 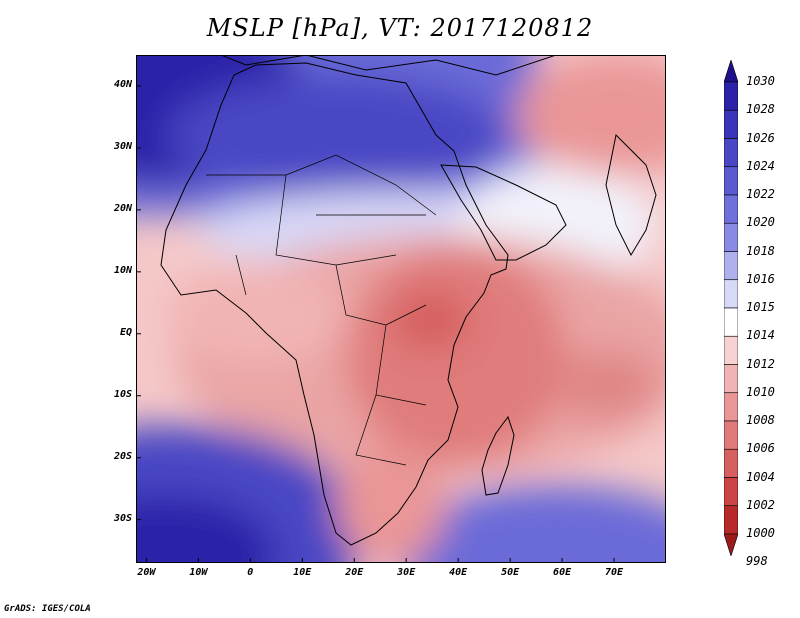 What do you see at coordinates (125, 332) in the screenshot?
I see `lat-tick-label: EQ` at bounding box center [125, 332].